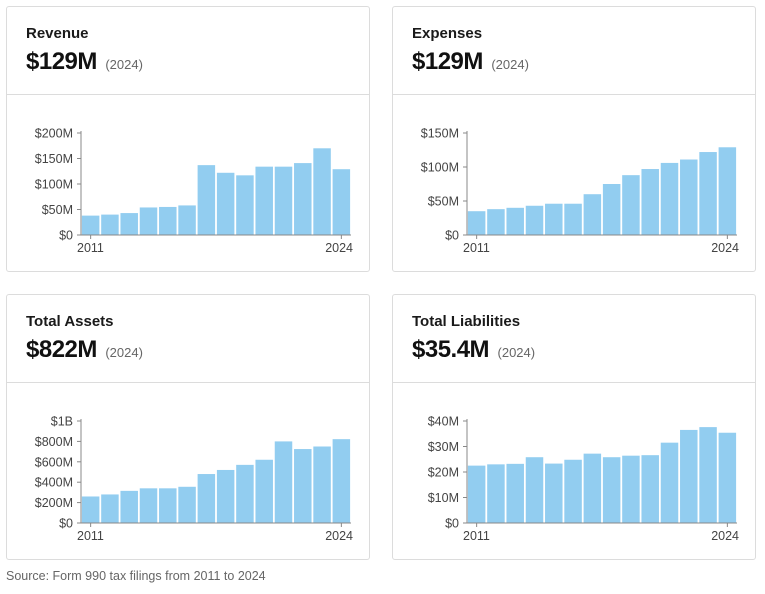  I want to click on revenue-bar-2020, so click(264, 200).